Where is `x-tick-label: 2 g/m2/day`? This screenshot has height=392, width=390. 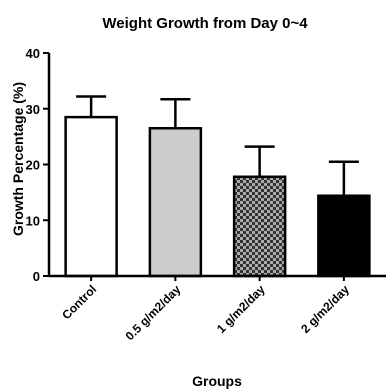
x-tick-label: 2 g/m2/day is located at coordinates (325, 309).